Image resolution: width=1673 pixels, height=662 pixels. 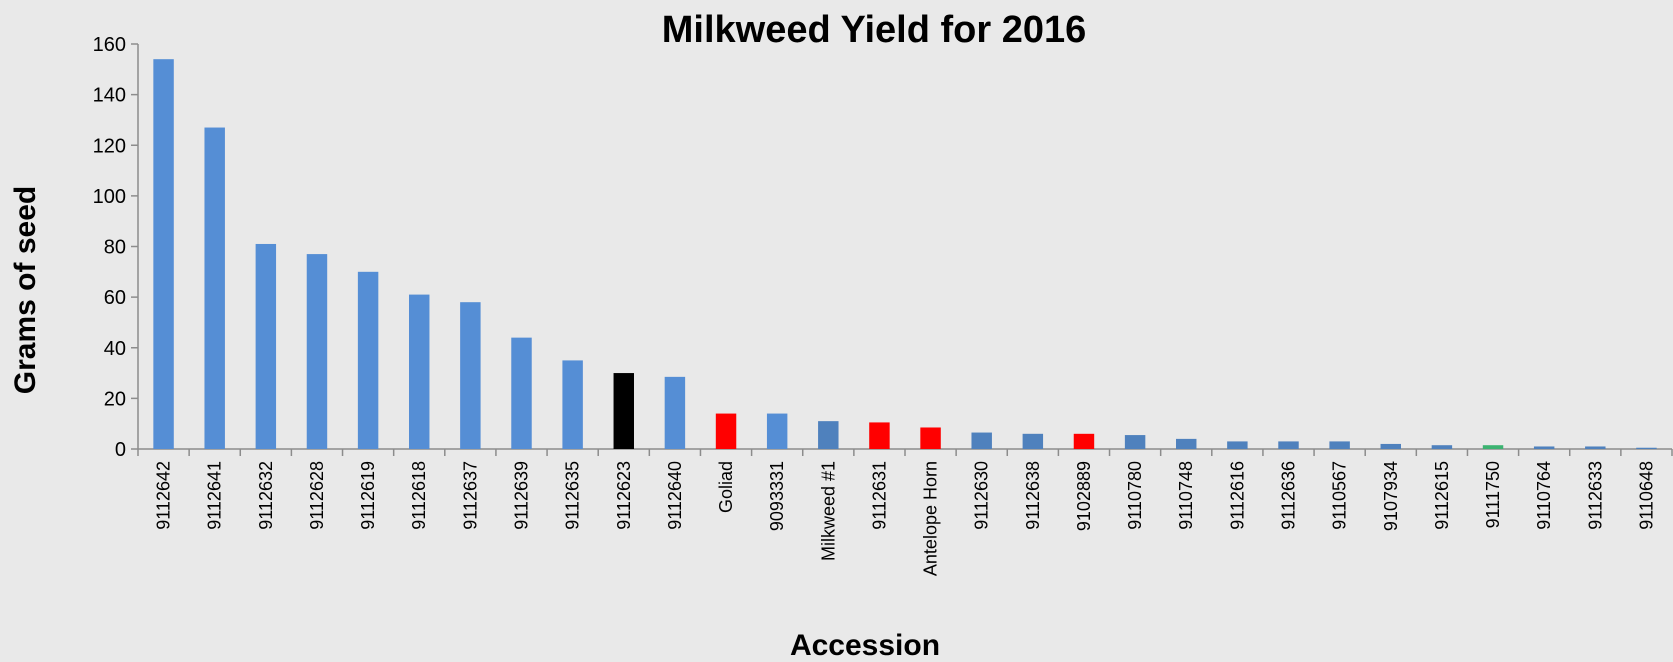 I want to click on chart-title: Milkweed Yield for 2016, so click(x=874, y=30).